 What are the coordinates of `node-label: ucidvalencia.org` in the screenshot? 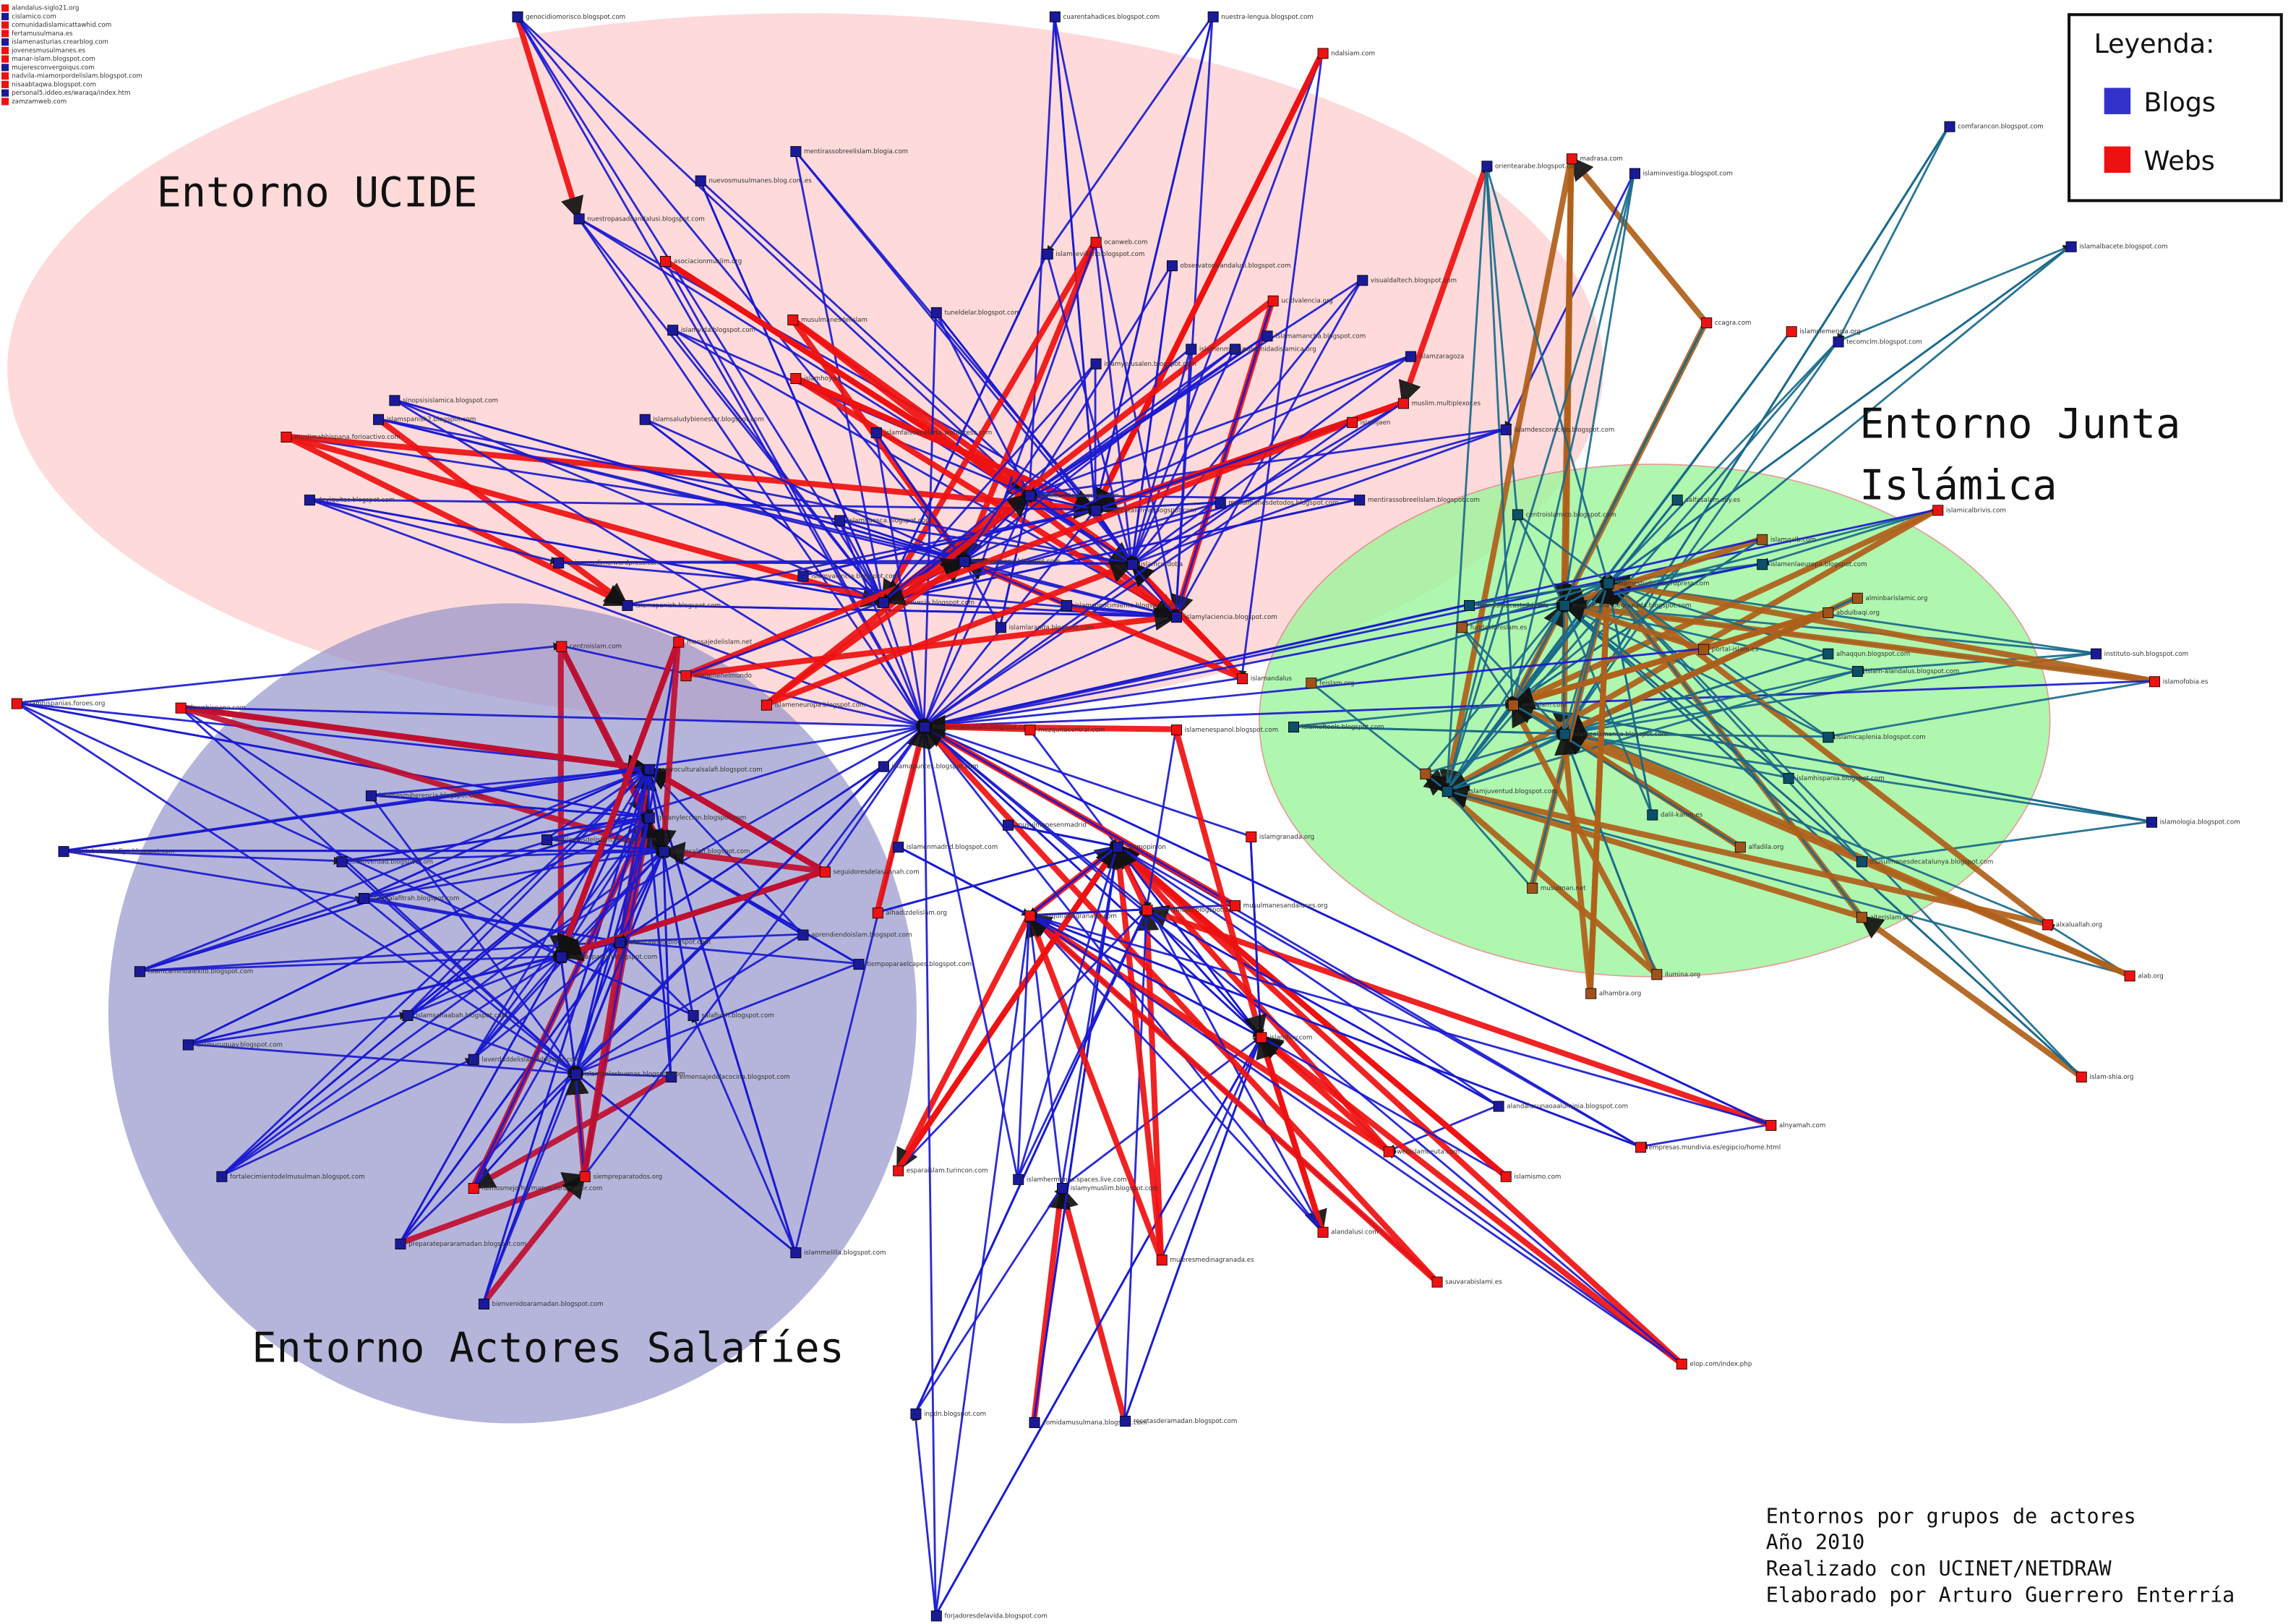 It's located at (1306, 301).